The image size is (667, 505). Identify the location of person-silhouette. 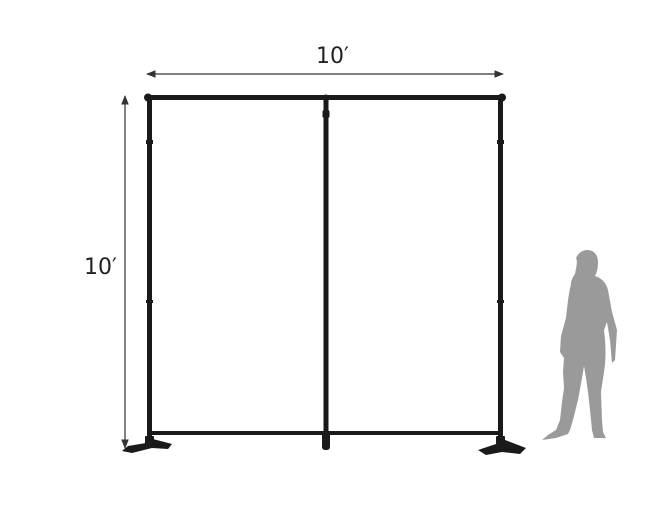
(579, 345).